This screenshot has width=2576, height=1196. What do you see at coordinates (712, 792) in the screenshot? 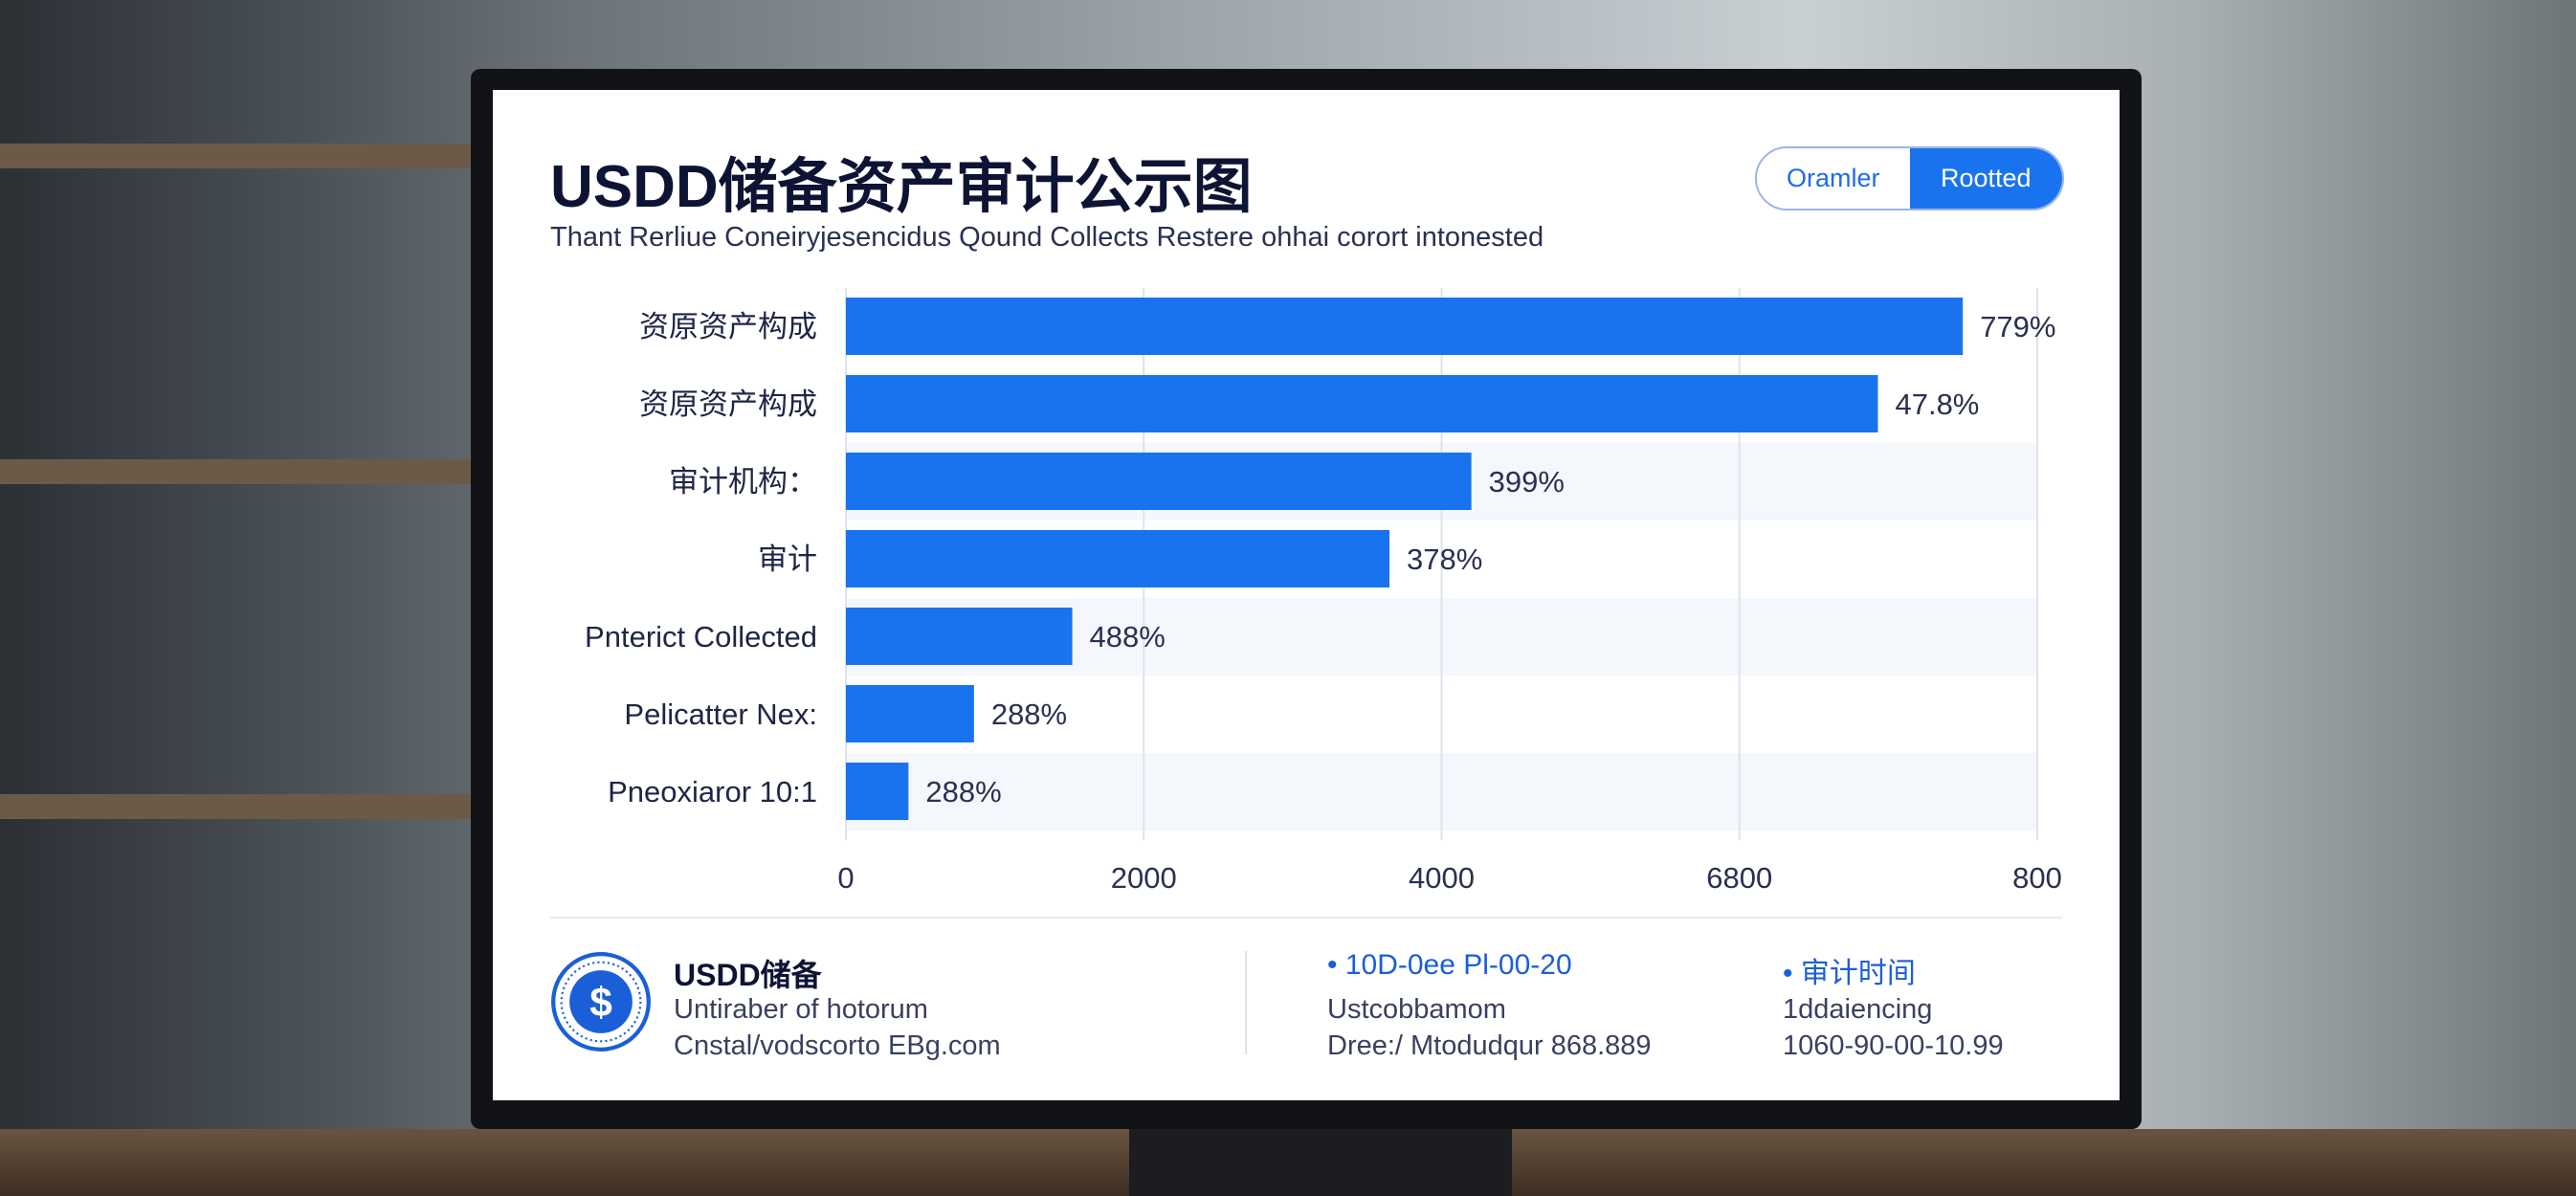
I see `category-label: Pneoxiaror 10:1` at bounding box center [712, 792].